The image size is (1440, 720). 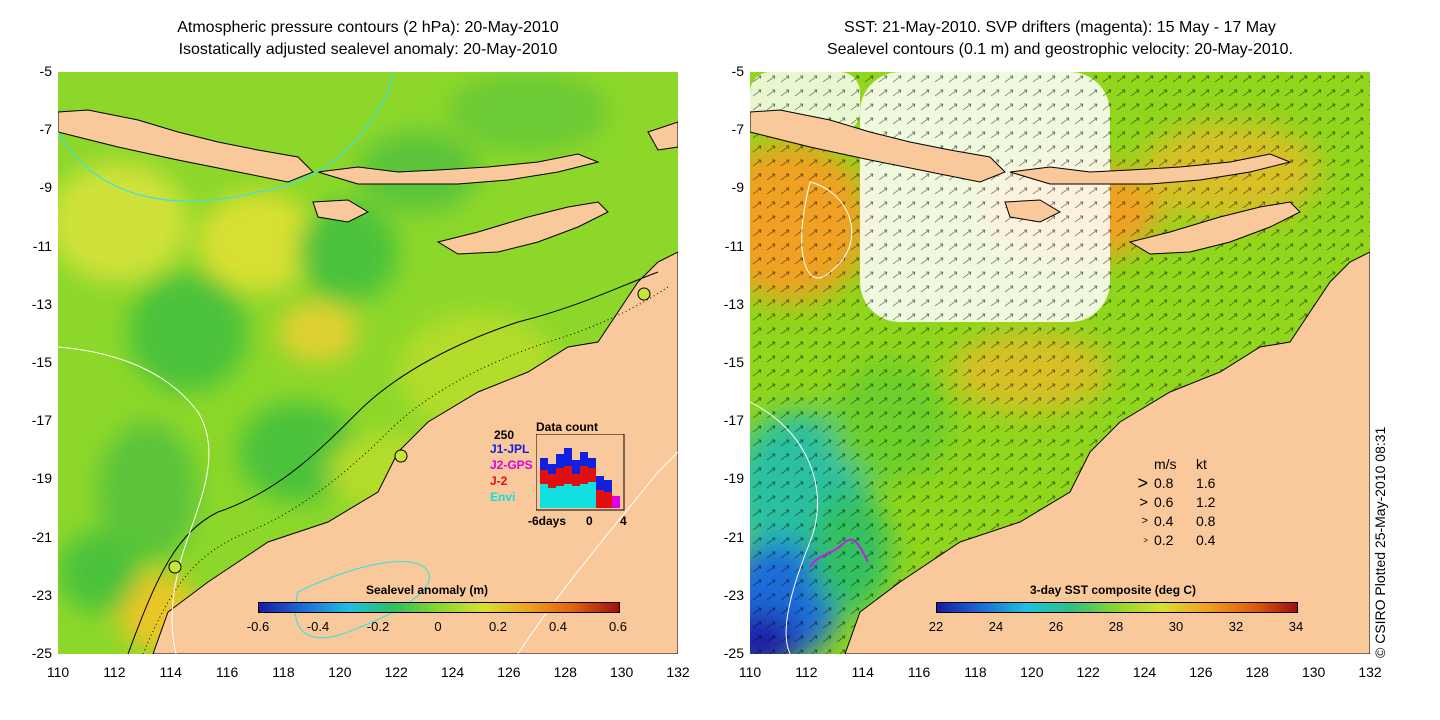 I want to click on colorbar-tick-label: 0.4, so click(x=558, y=626).